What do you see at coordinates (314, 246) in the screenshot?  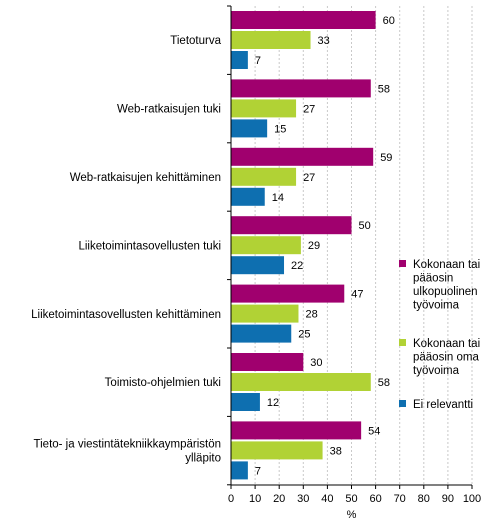 I see `value-label: 29` at bounding box center [314, 246].